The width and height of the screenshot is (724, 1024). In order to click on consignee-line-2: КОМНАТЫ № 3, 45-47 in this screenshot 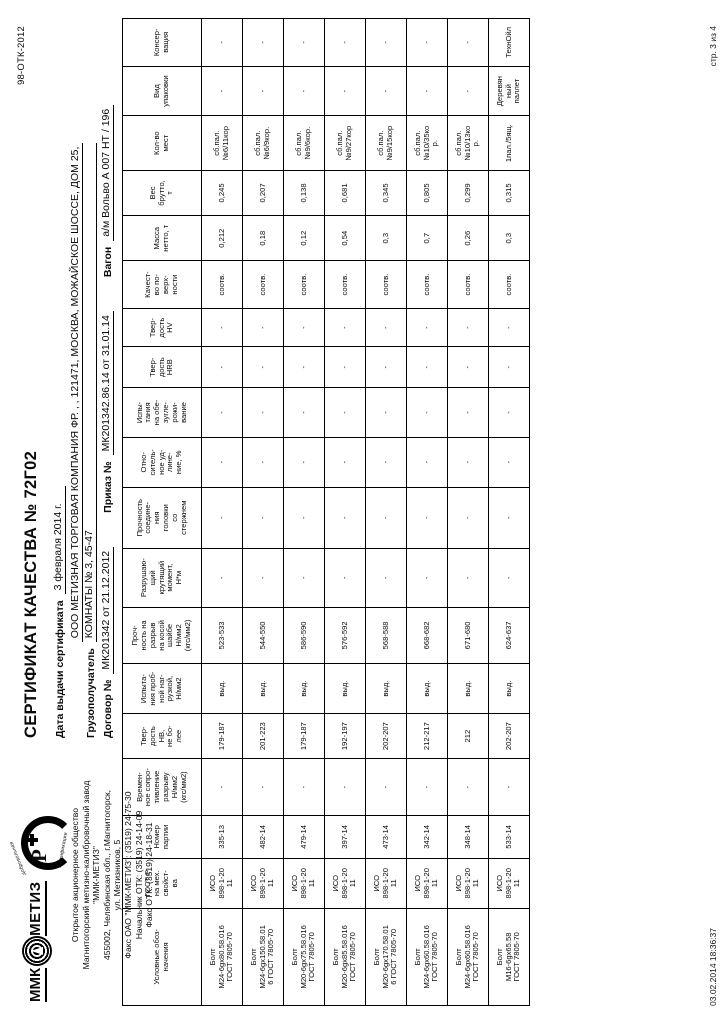, I will do `click(90, 392)`.